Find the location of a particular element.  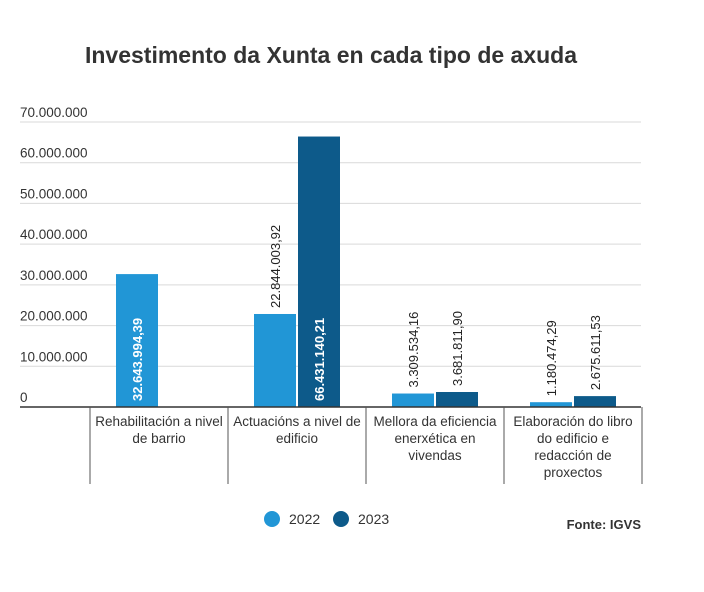

x-tick-label: Rehabilitación a nivel de barrio is located at coordinates (159, 430).